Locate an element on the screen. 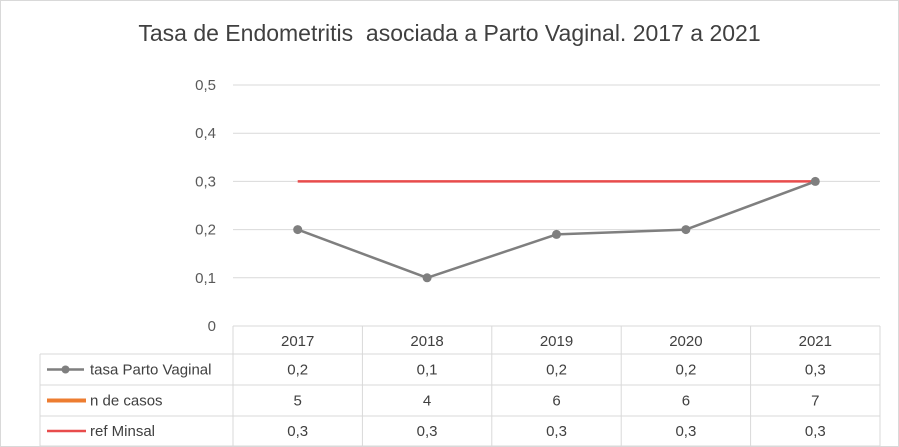 The width and height of the screenshot is (899, 447). data-table-cell: 7 is located at coordinates (815, 401).